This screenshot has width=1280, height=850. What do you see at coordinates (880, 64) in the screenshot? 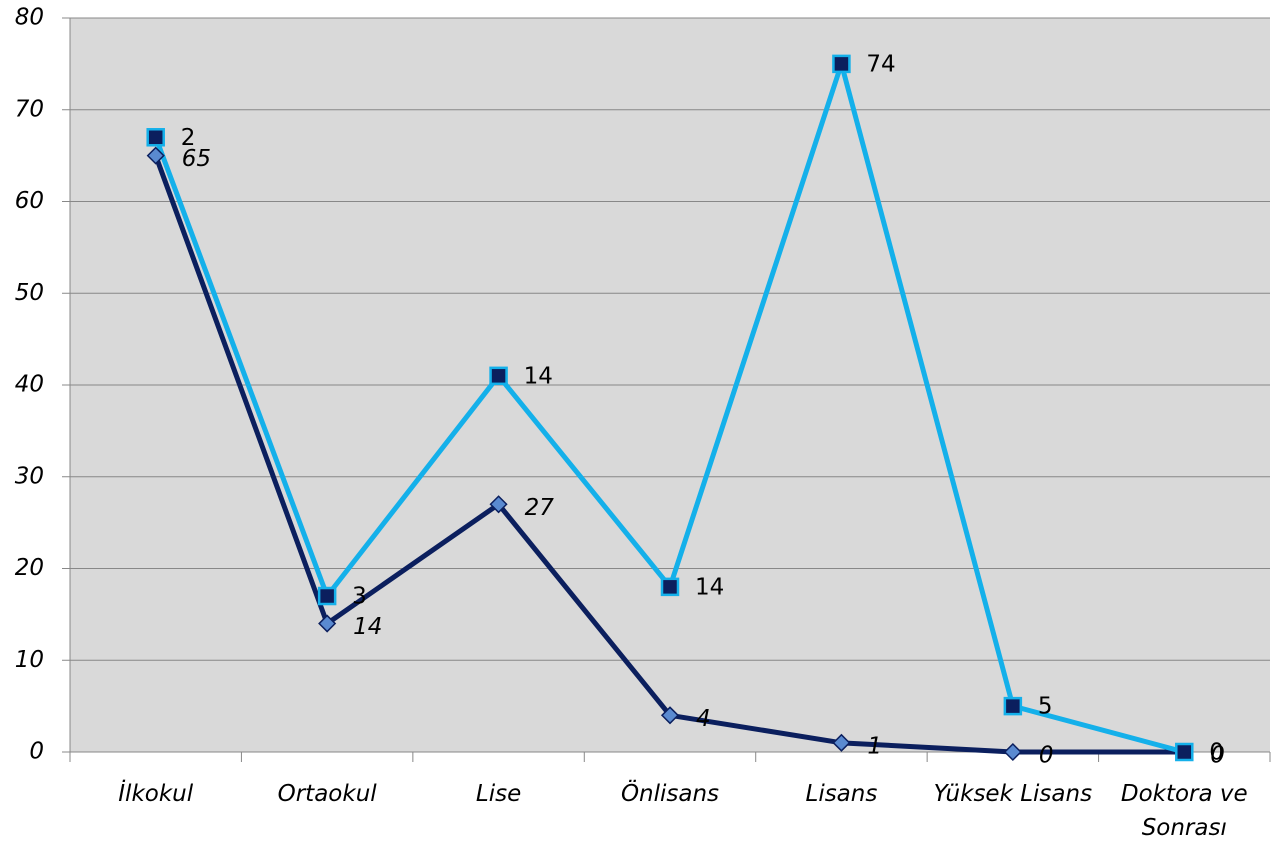
I see `data-label: 74` at bounding box center [880, 64].